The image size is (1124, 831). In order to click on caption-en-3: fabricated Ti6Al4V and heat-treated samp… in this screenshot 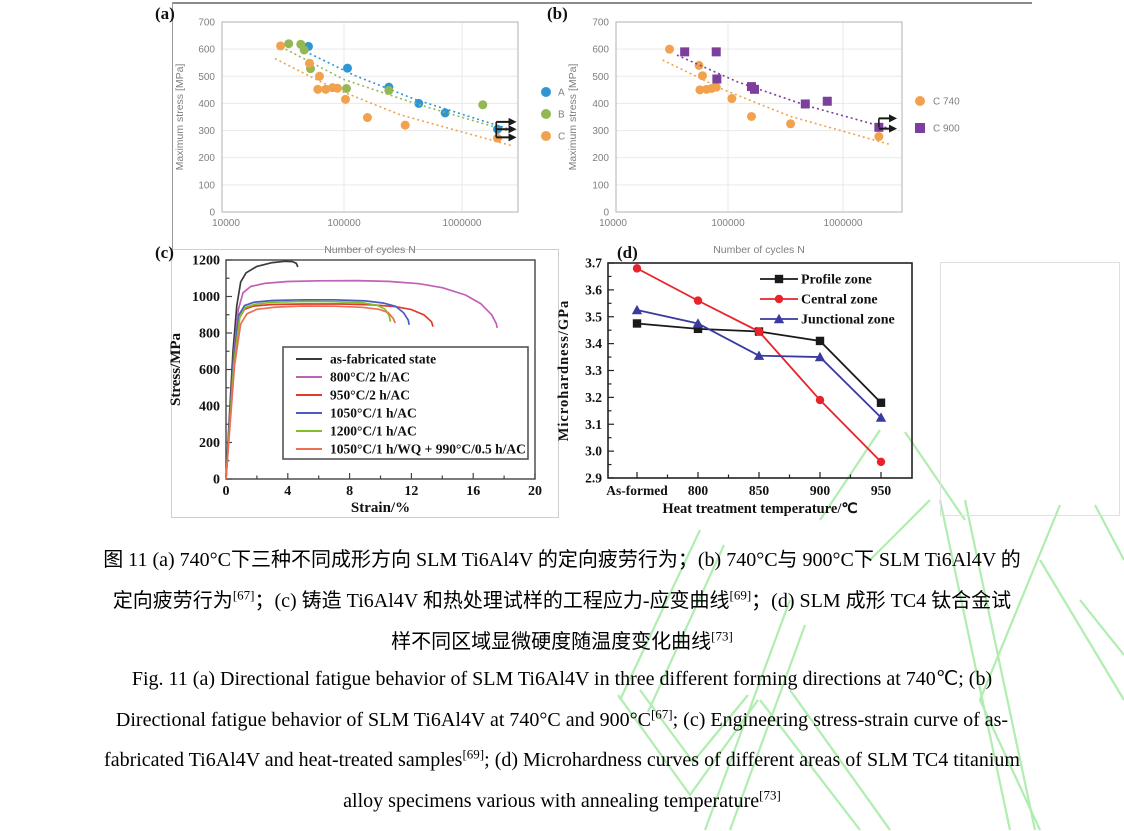, I will do `click(562, 758)`.